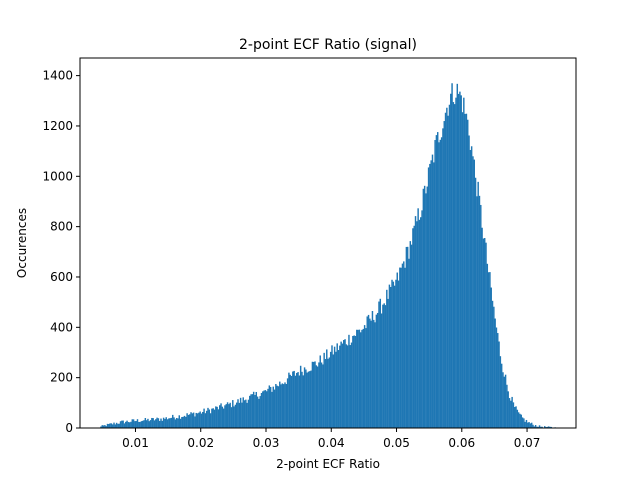  What do you see at coordinates (61, 327) in the screenshot?
I see `y-tick-label: 400` at bounding box center [61, 327].